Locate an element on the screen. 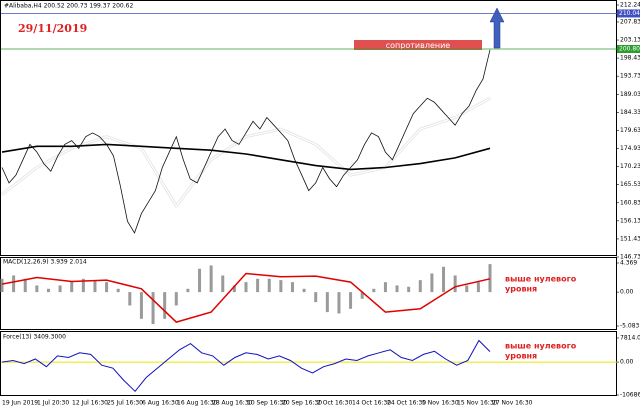 Image resolution: width=640 pixels, height=410 pixels. axis-label: 207.83 is located at coordinates (630, 21).